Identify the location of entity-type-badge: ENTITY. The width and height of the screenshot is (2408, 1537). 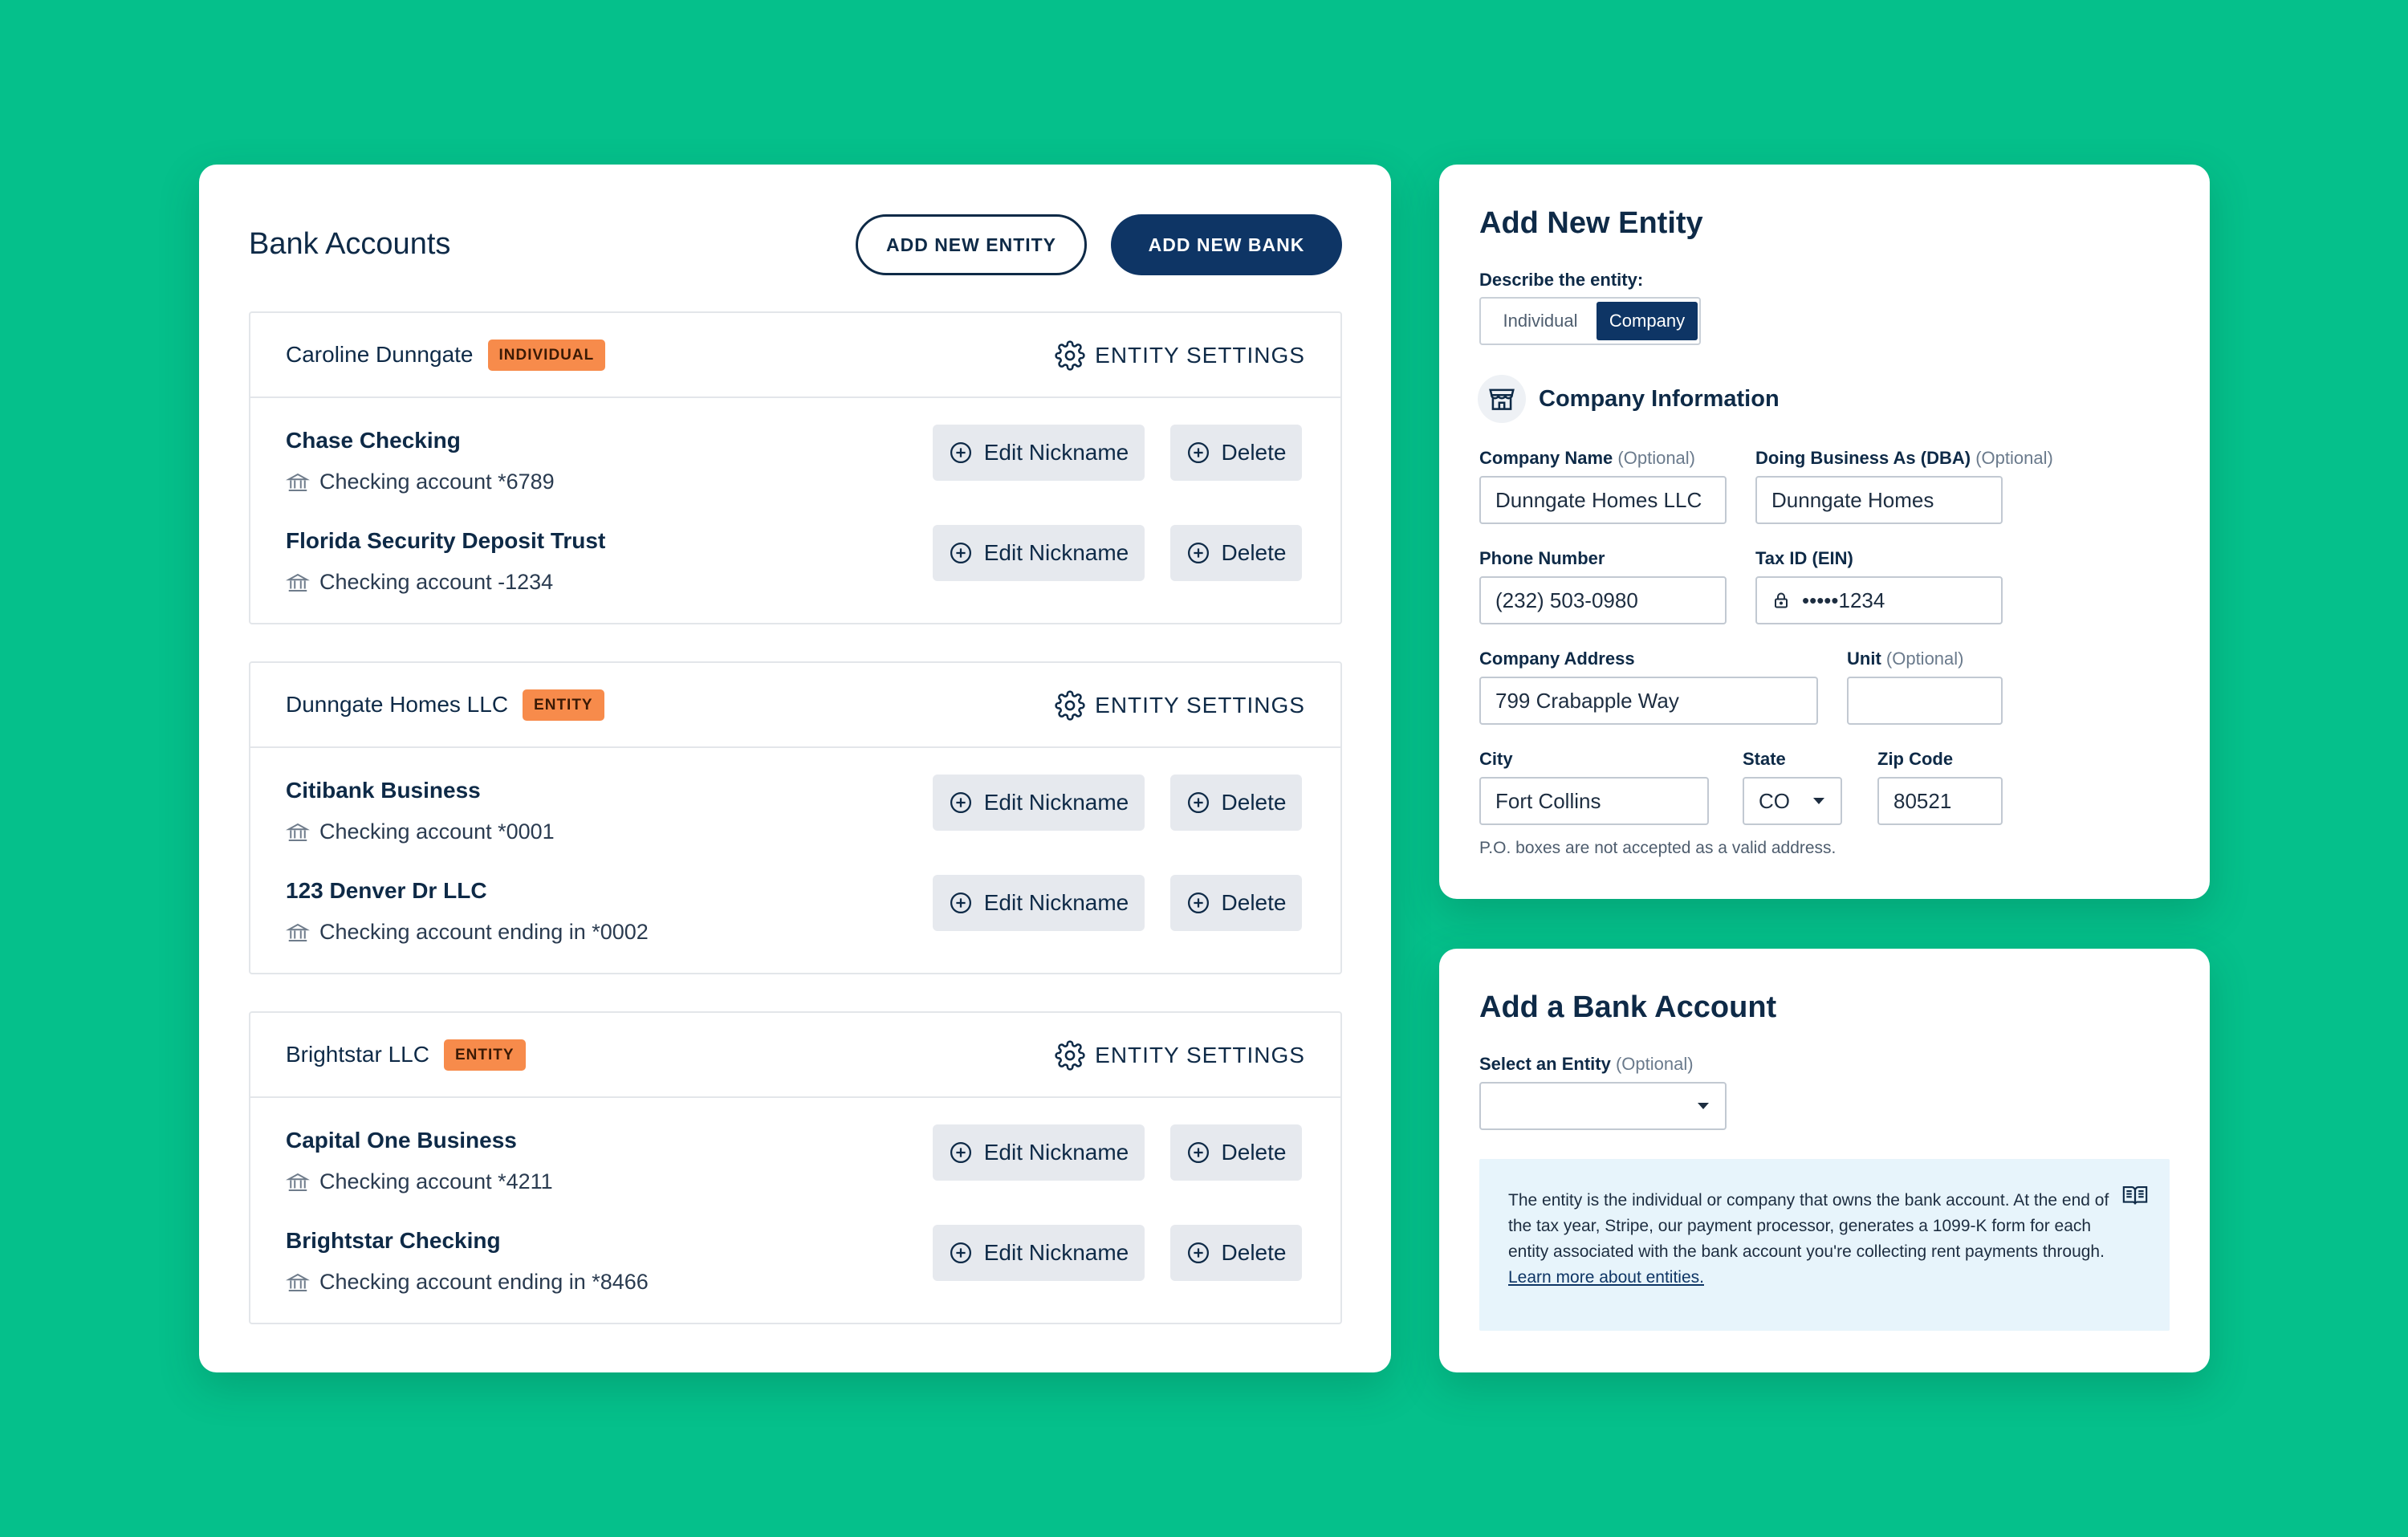
(484, 1055).